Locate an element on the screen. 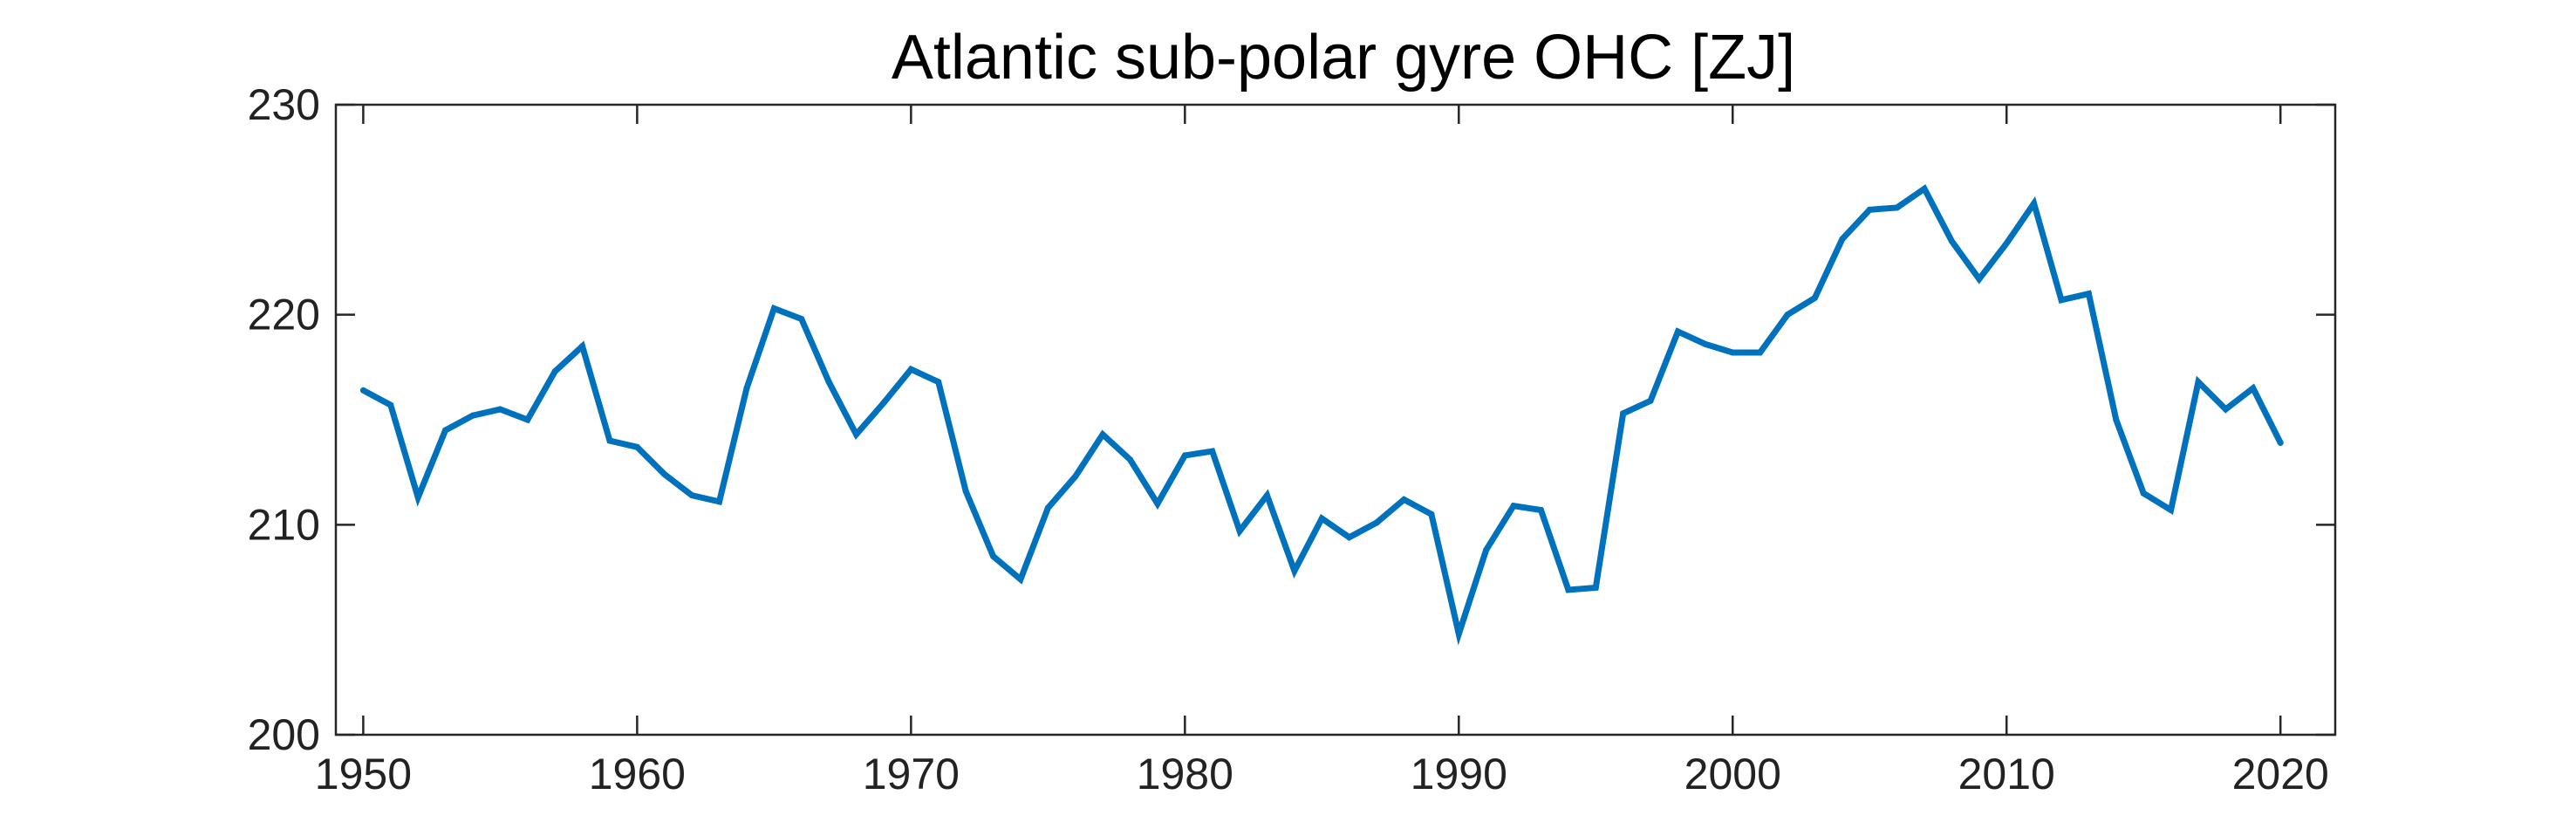 Image resolution: width=2576 pixels, height=829 pixels. x-tick-label: 1960 is located at coordinates (637, 774).